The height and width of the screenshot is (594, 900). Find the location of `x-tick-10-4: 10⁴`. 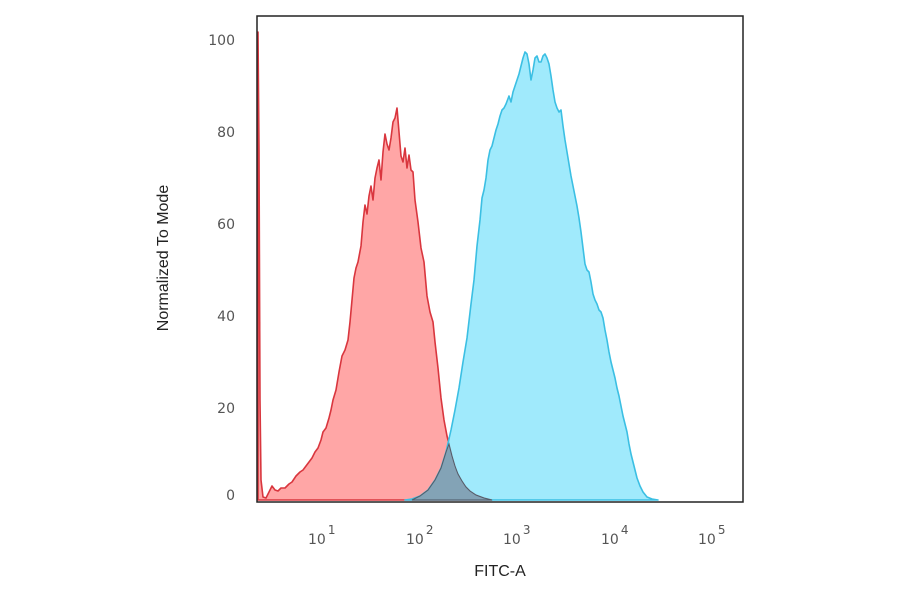

x-tick-10-4: 10⁴ is located at coordinates (614, 535).